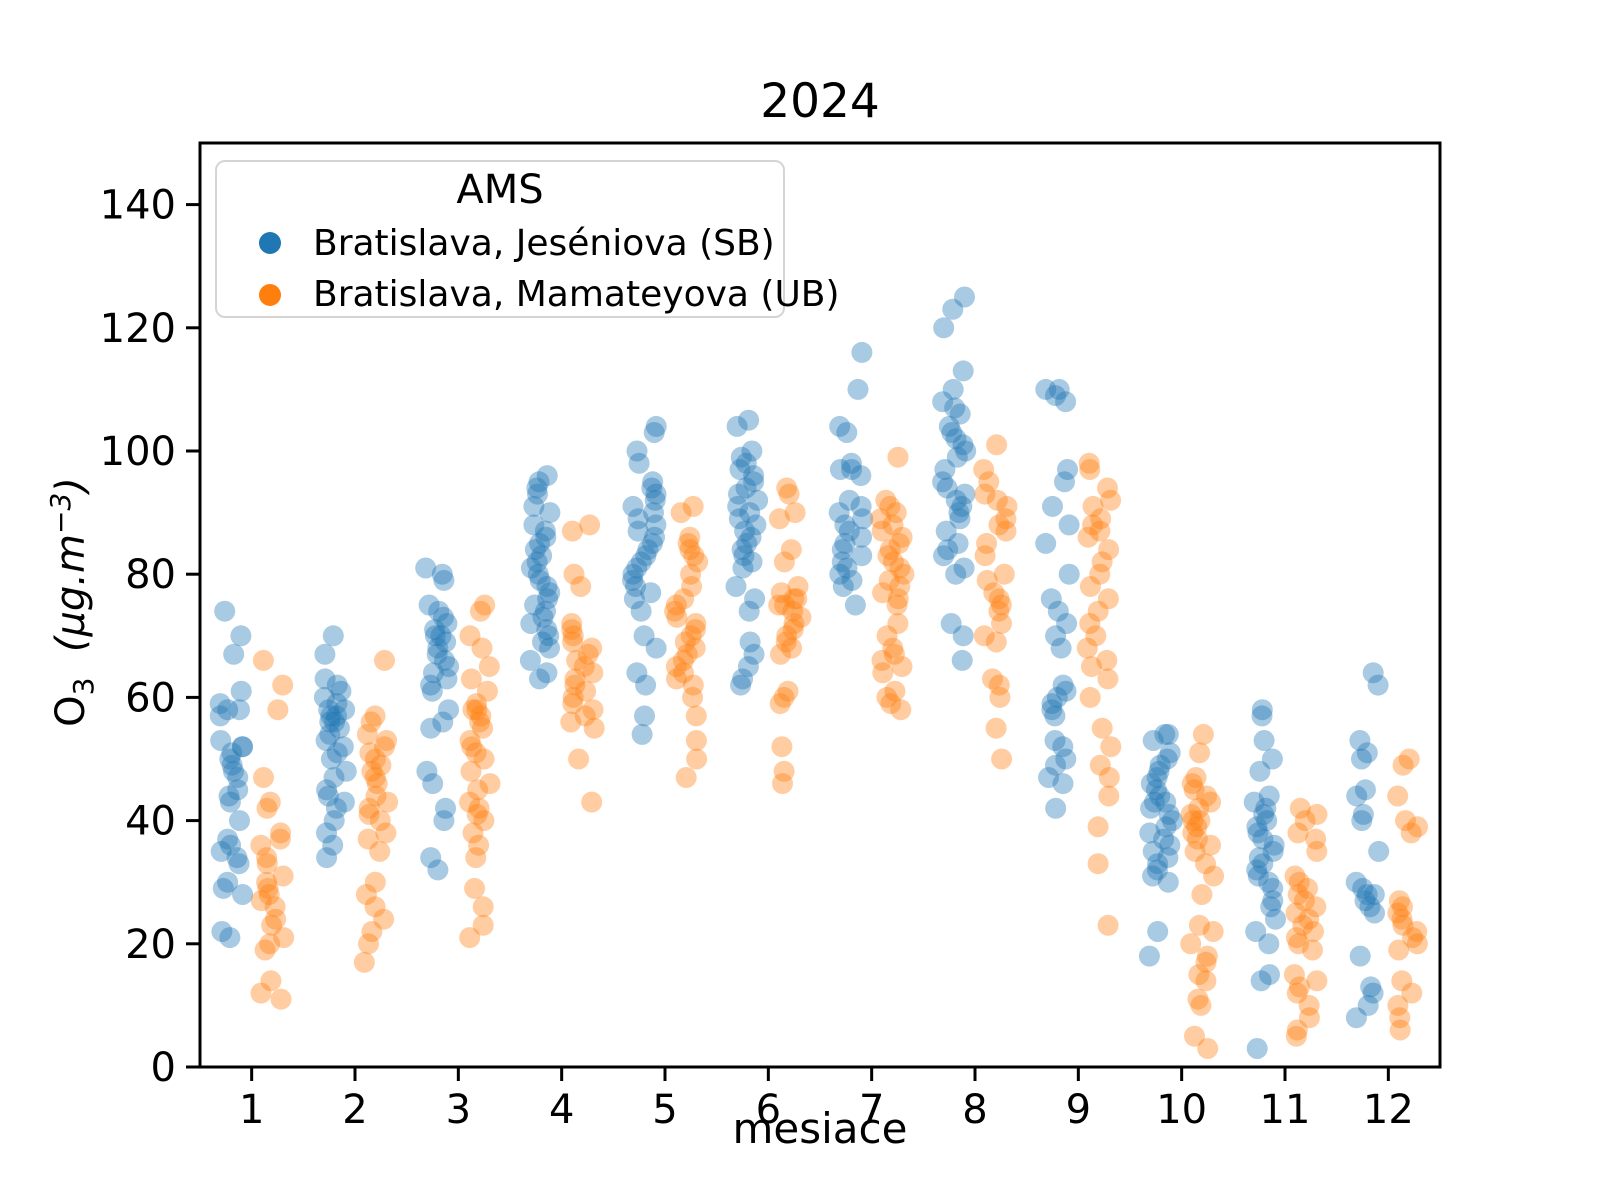  What do you see at coordinates (71, 657) in the screenshot?
I see `y-axis-label-paren-open: (` at bounding box center [71, 657].